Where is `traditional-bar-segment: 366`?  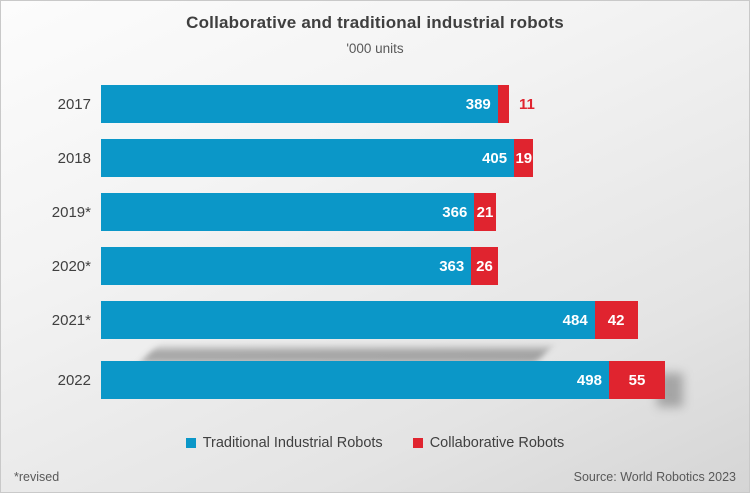
traditional-bar-segment: 366 is located at coordinates (288, 212).